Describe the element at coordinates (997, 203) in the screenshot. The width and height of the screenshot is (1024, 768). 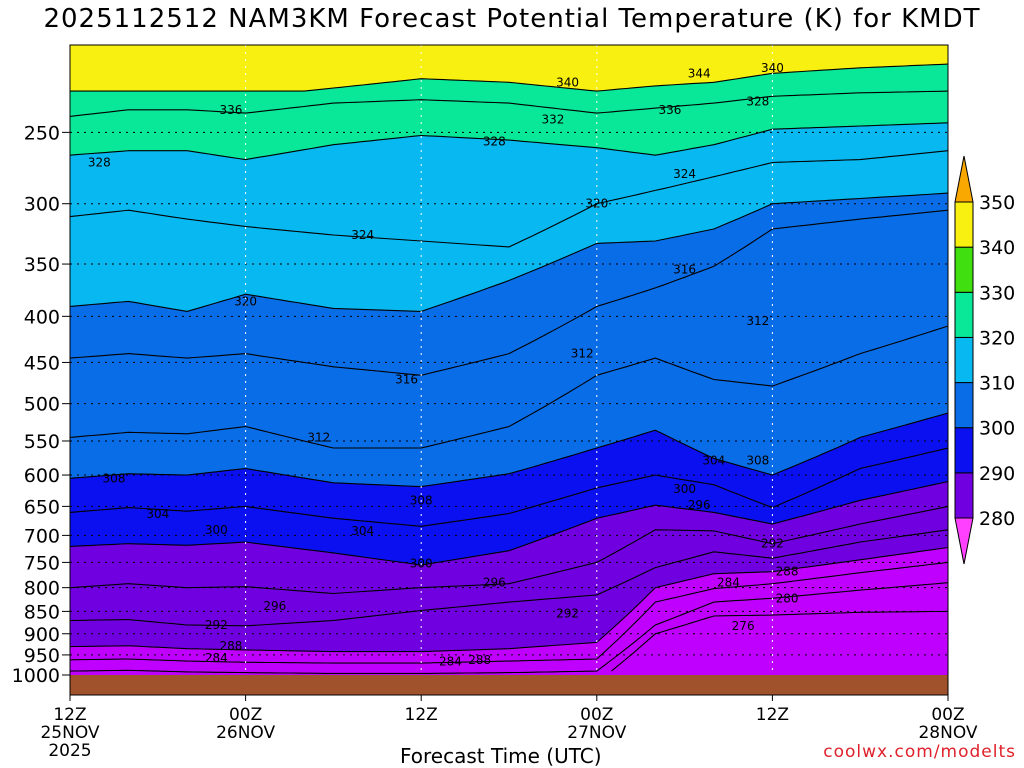
I see `colorbar-label: 350` at that location.